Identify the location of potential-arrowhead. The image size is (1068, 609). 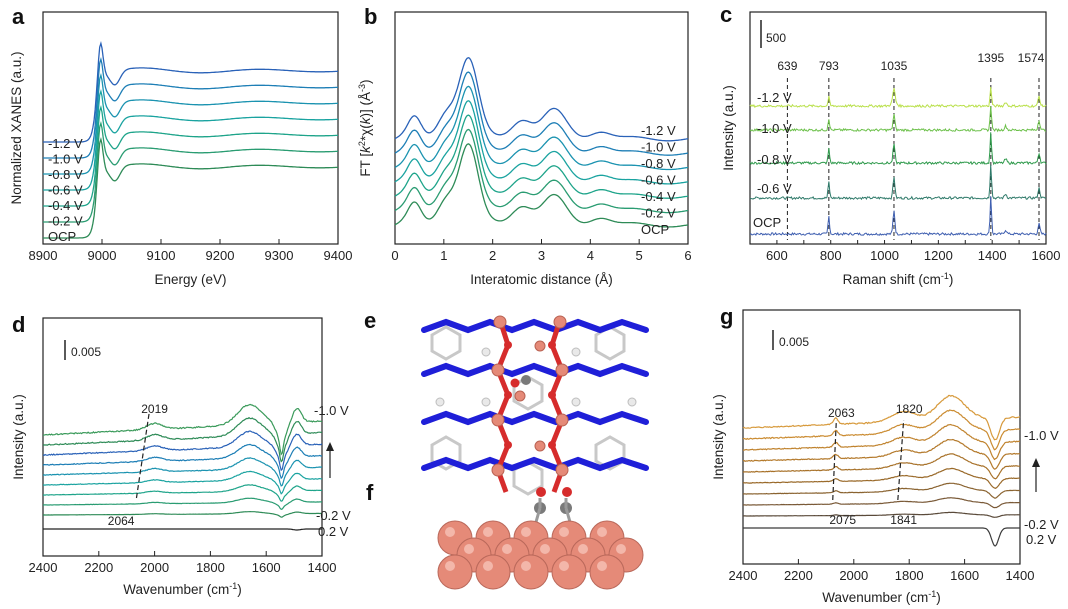
(1036, 462).